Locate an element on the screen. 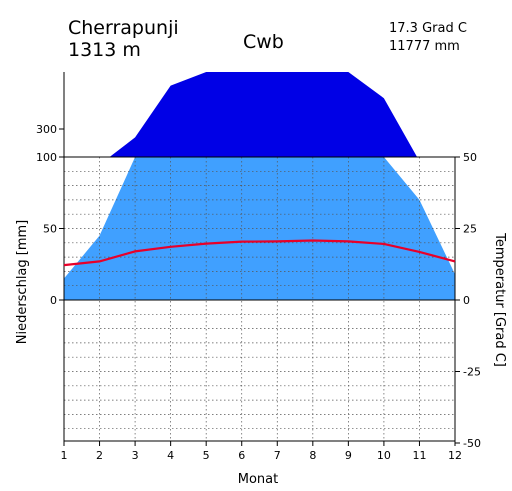 The height and width of the screenshot is (491, 512). temperature-line is located at coordinates (259, 253).